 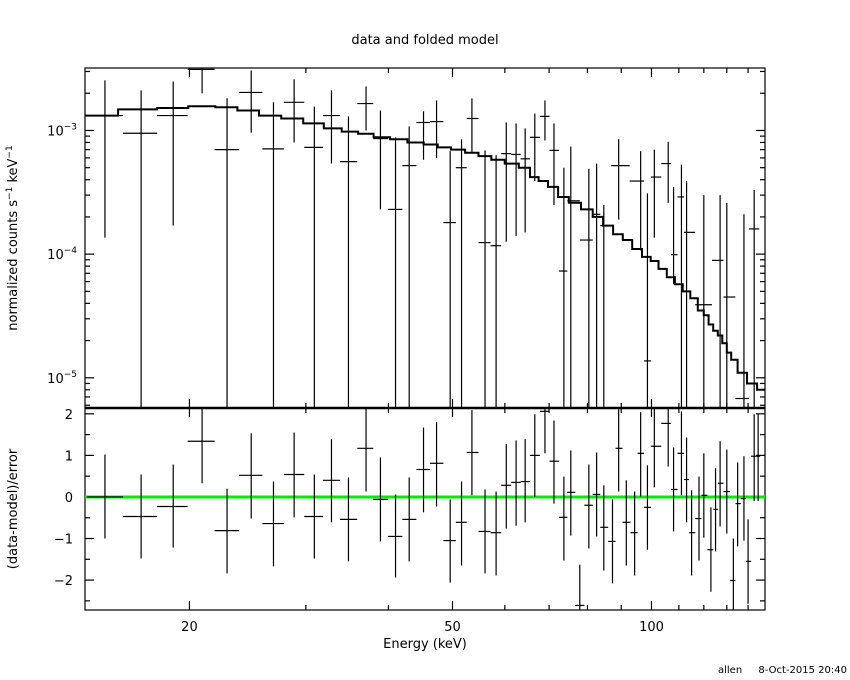 What do you see at coordinates (62, 130) in the screenshot?
I see `y-tick-label: 10−3` at bounding box center [62, 130].